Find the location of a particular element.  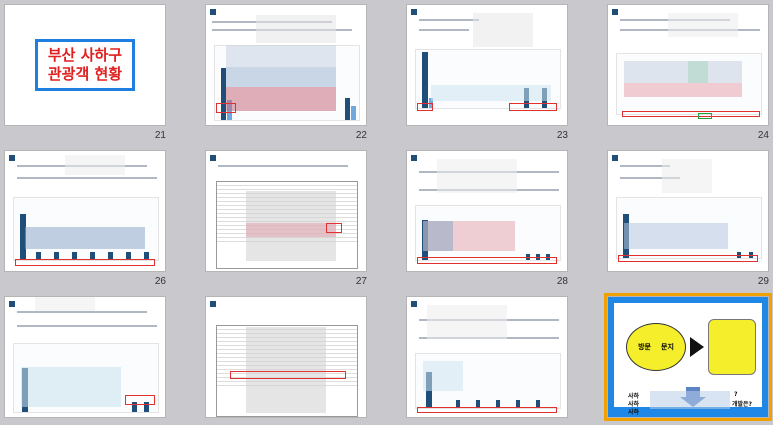

concept-ellipse: 방문 문지 is located at coordinates (656, 347).